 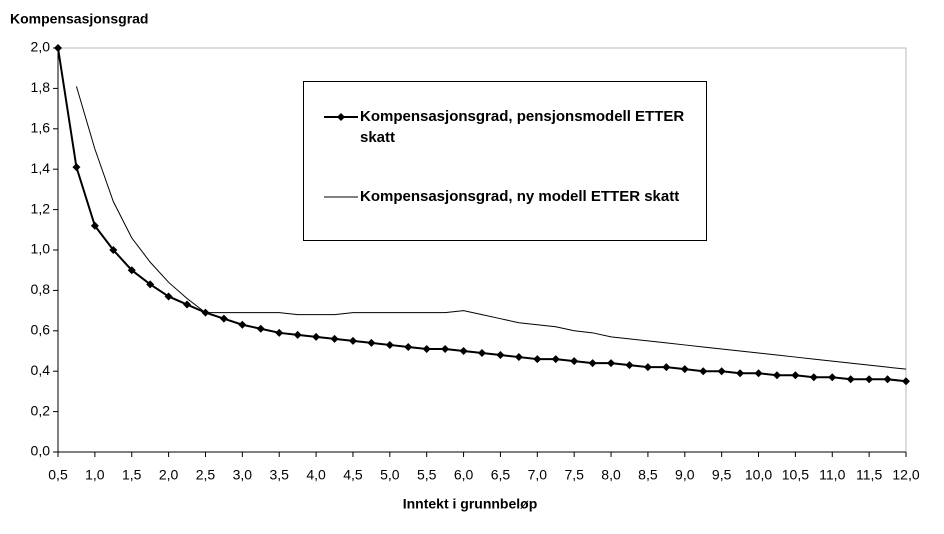 I want to click on y-tick-label: 0,4, so click(x=41, y=370).